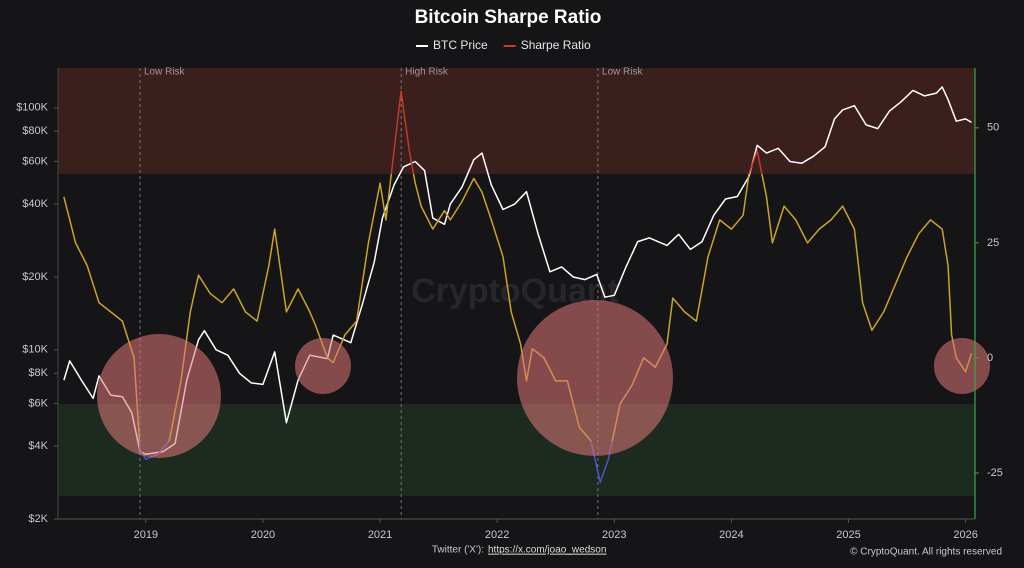 The height and width of the screenshot is (568, 1024). What do you see at coordinates (503, 45) in the screenshot?
I see `legend: BTC Price Sharpe Ratio` at bounding box center [503, 45].